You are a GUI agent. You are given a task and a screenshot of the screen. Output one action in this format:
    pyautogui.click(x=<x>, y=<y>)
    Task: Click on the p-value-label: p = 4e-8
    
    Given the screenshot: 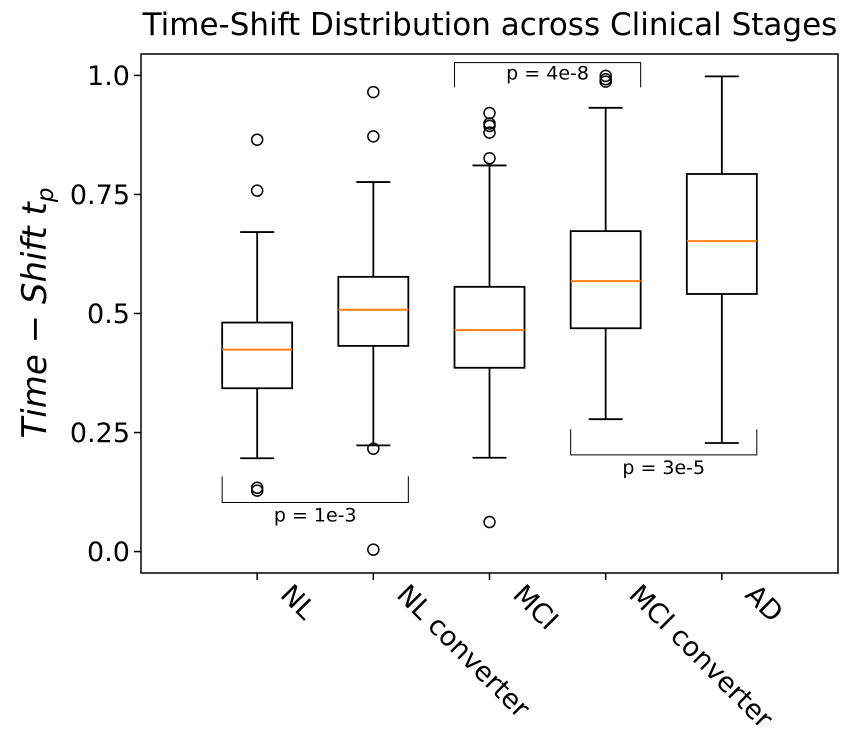 What is the action you would take?
    pyautogui.click(x=547, y=74)
    